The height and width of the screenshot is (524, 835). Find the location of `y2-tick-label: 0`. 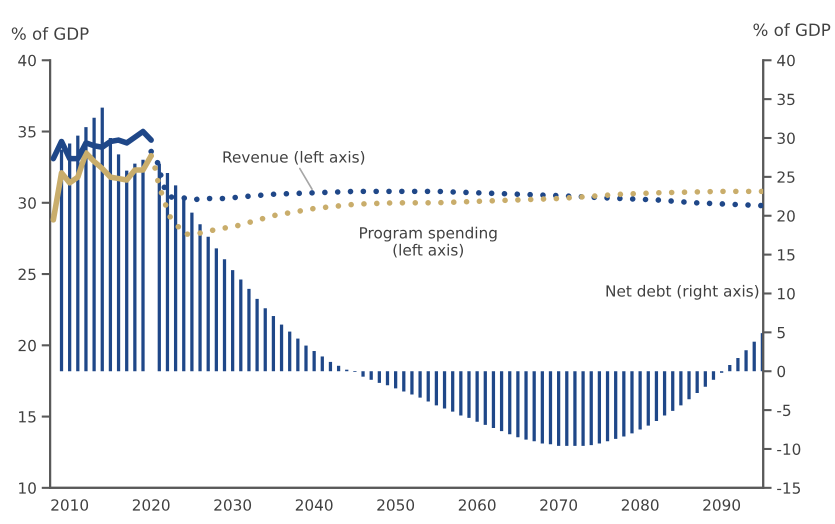

y2-tick-label: 0 is located at coordinates (781, 372).